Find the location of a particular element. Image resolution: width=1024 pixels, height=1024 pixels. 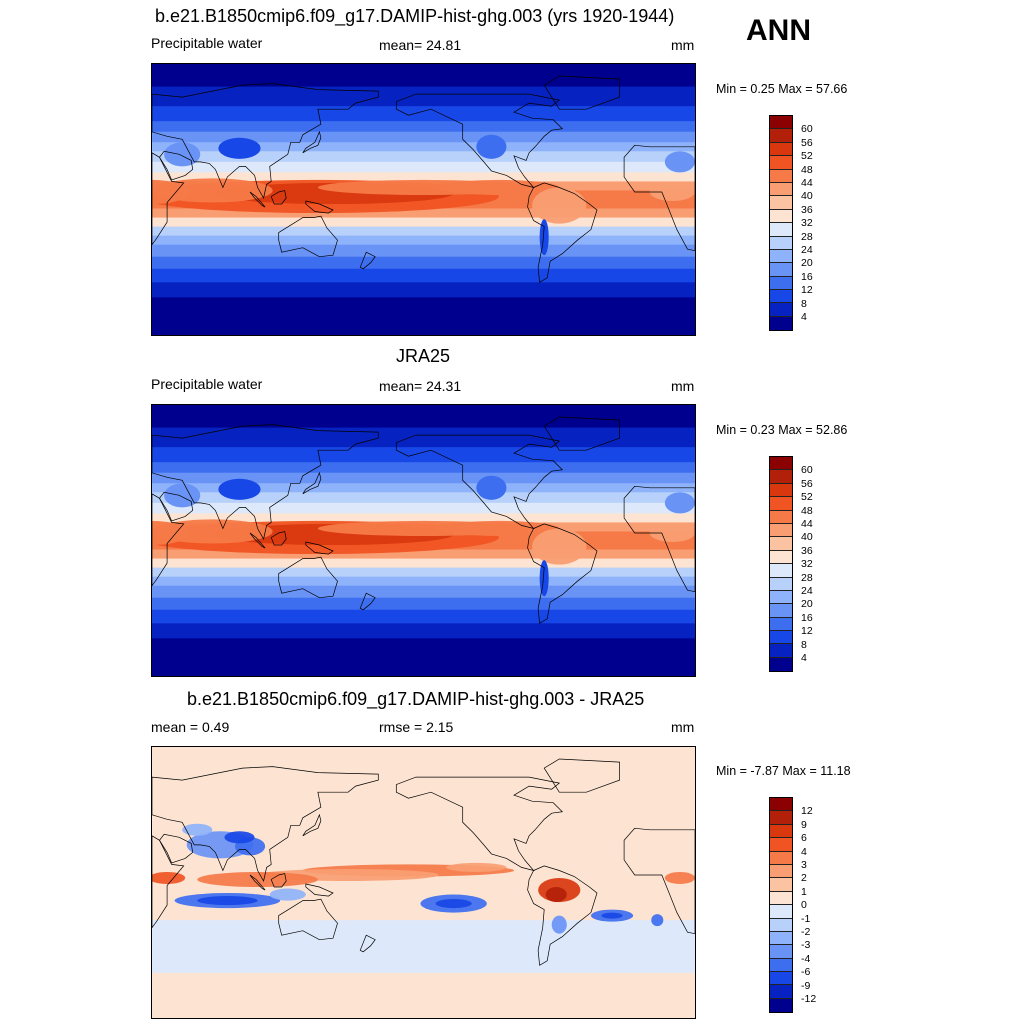

panel1-minmax-label: Min = 0.25 Max = 57.66 is located at coordinates (782, 89).